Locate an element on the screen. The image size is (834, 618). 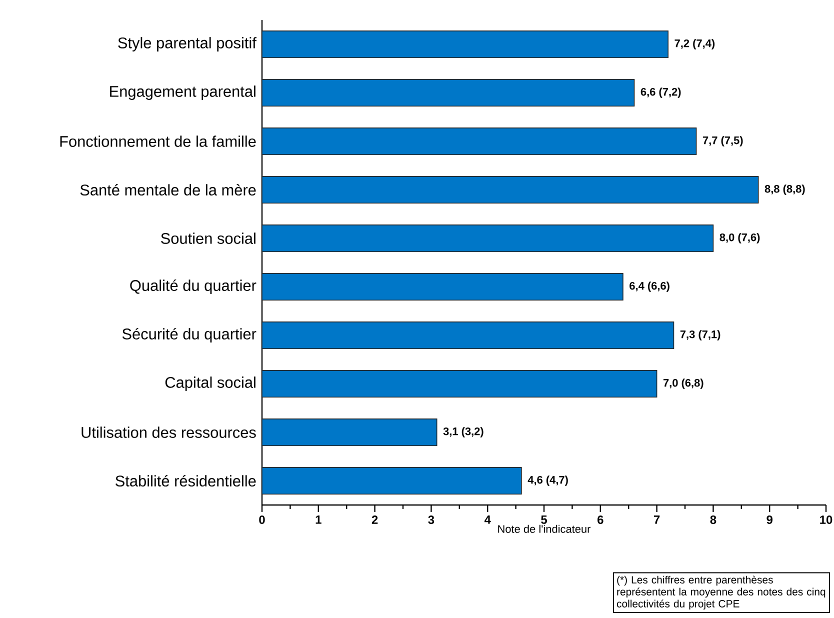
text: (*) Les chiffres entre parenthèses représentent la moyenne des notes des cinq collectivités du projet CPE is located at coordinates (721, 593).